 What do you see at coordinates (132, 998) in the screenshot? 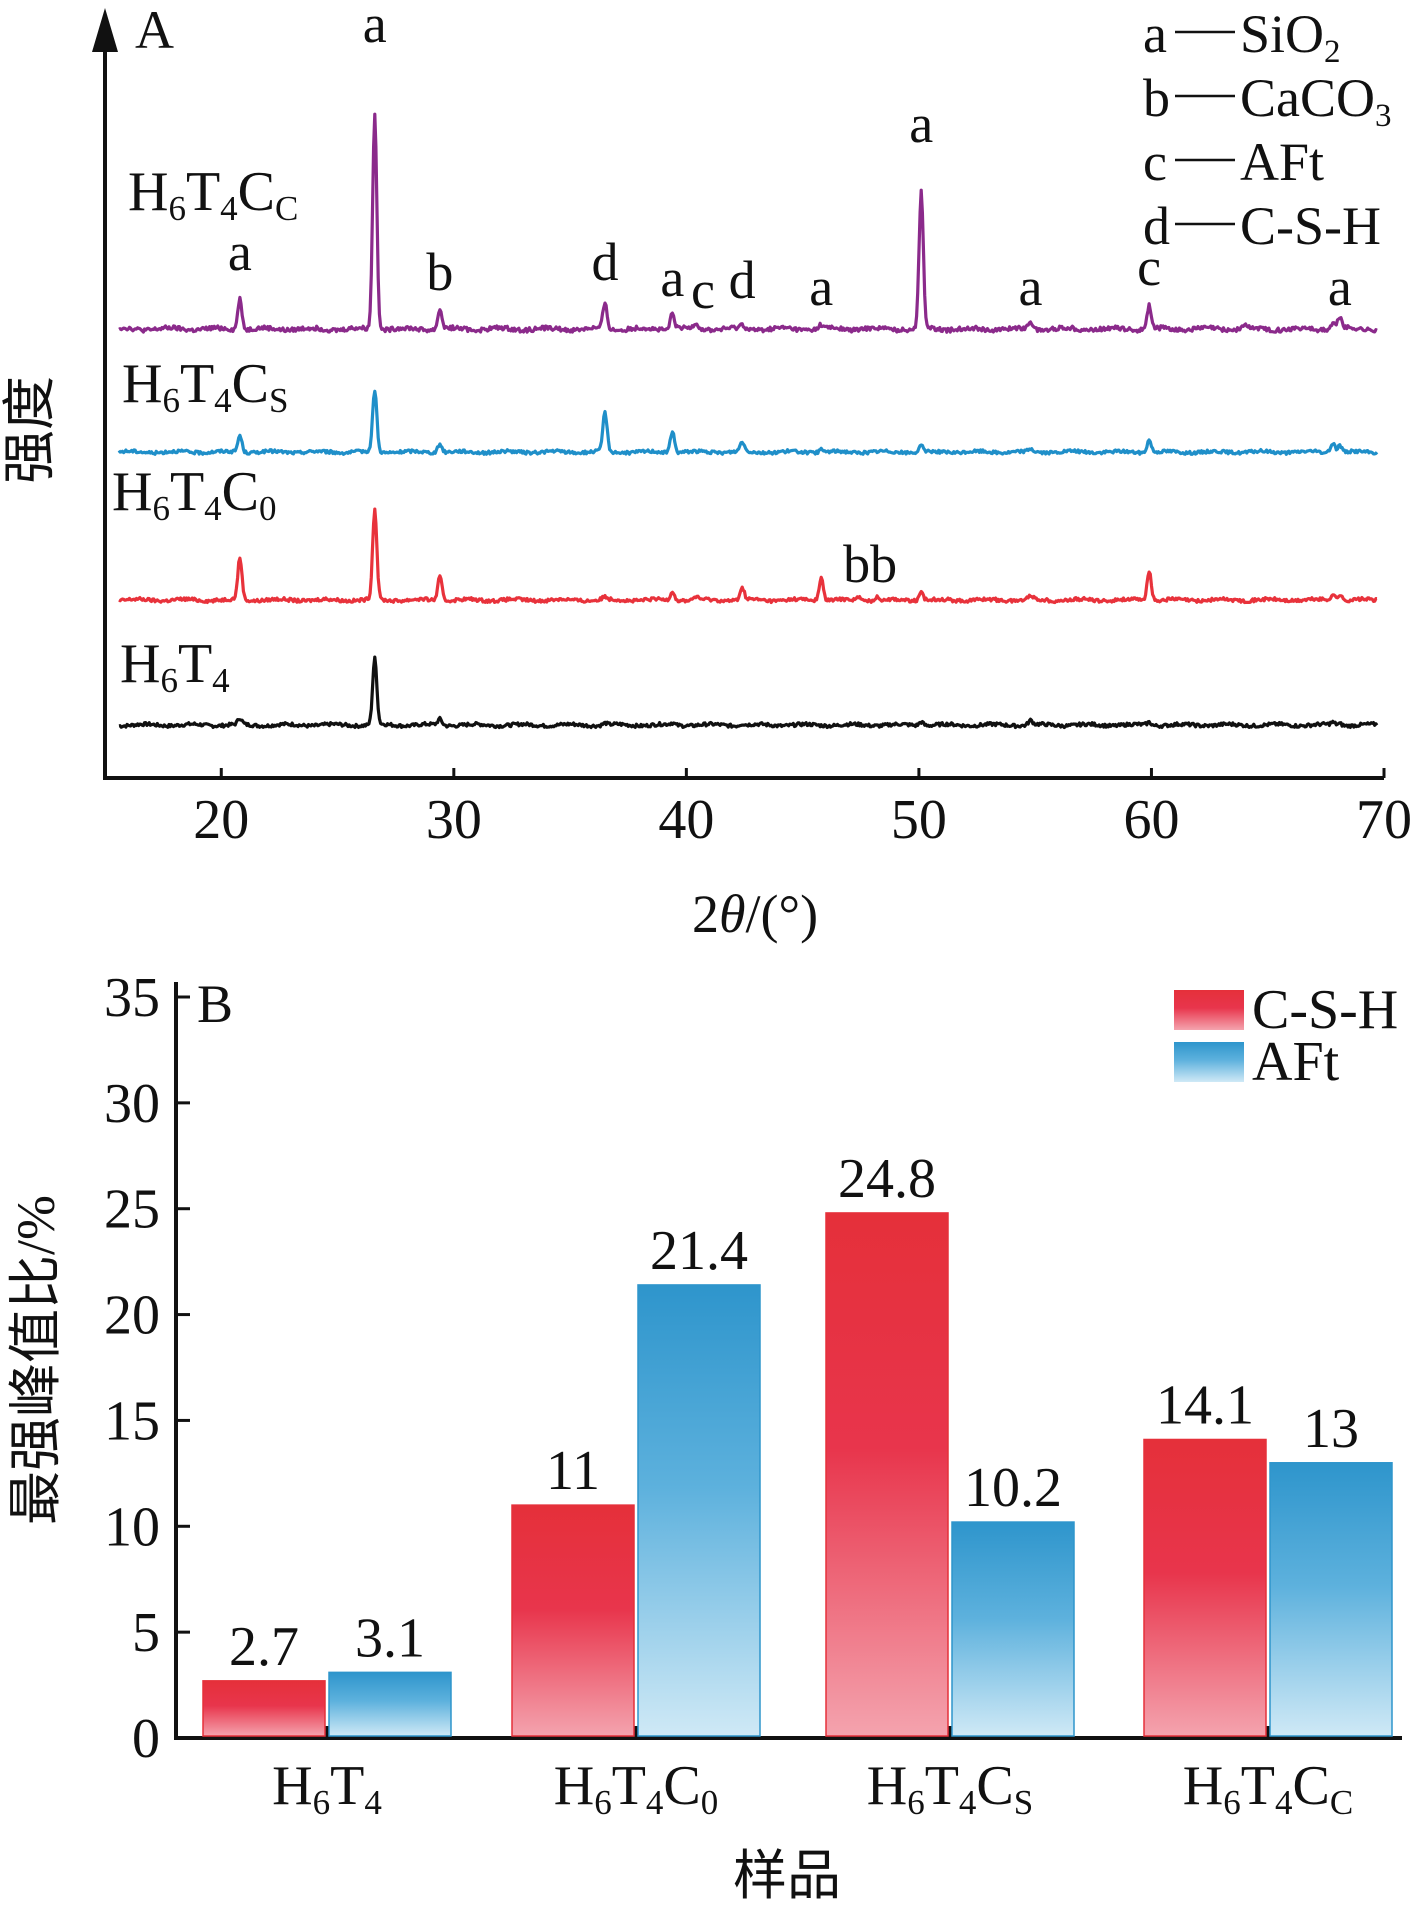
I see `panel-b-y-tick-label: 35` at bounding box center [132, 998].